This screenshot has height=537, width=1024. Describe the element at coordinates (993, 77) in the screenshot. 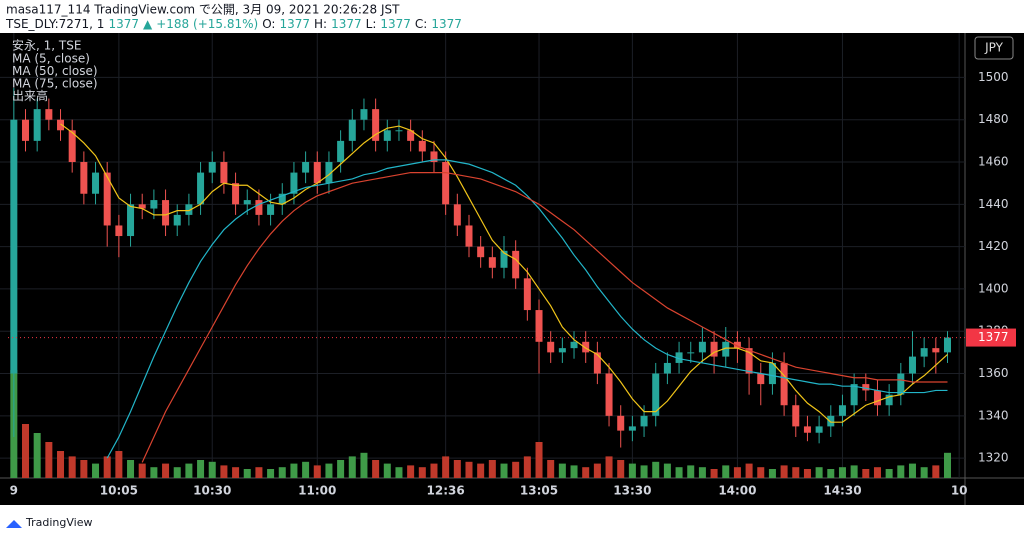

I see `y-tick-label: 1500` at that location.